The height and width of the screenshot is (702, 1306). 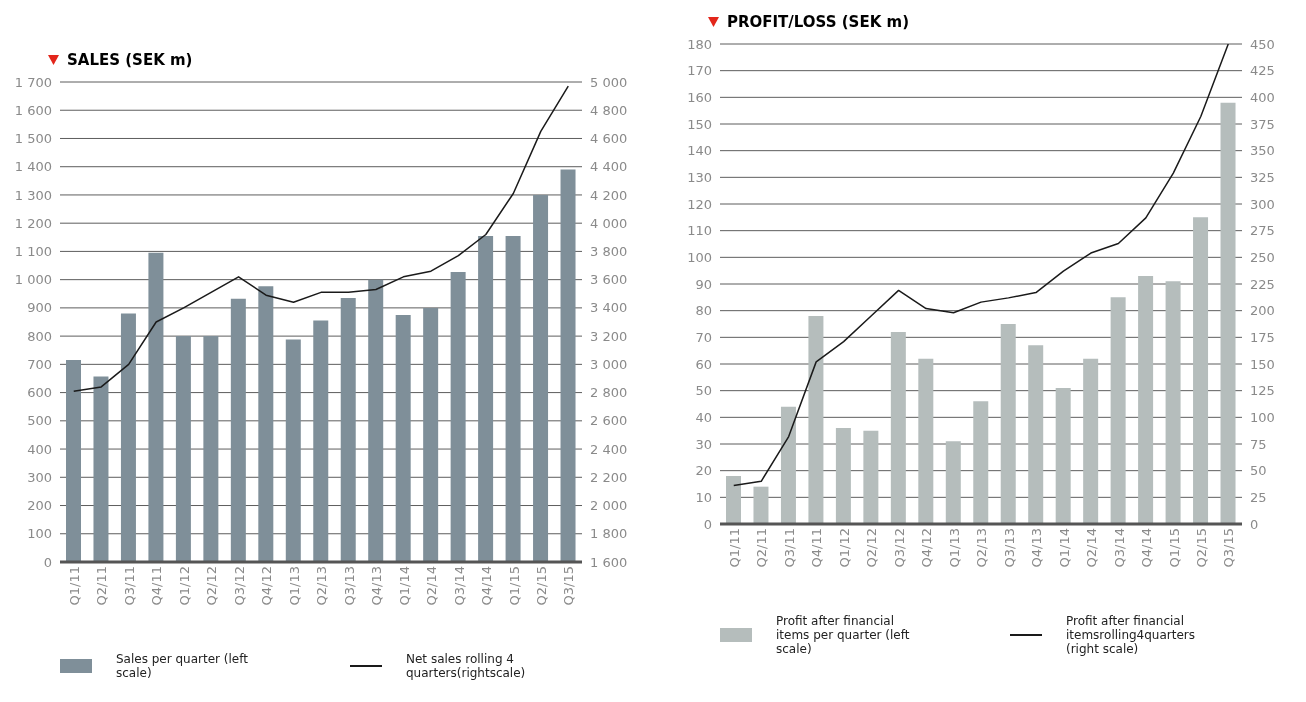 I want to click on chart-title: SALES (SEK m), so click(x=130, y=60).